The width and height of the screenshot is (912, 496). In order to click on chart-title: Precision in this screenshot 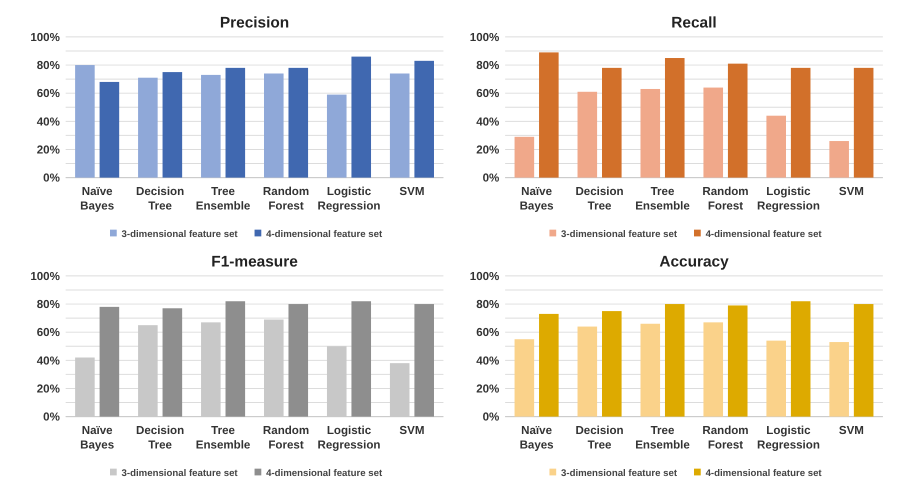, I will do `click(255, 23)`.